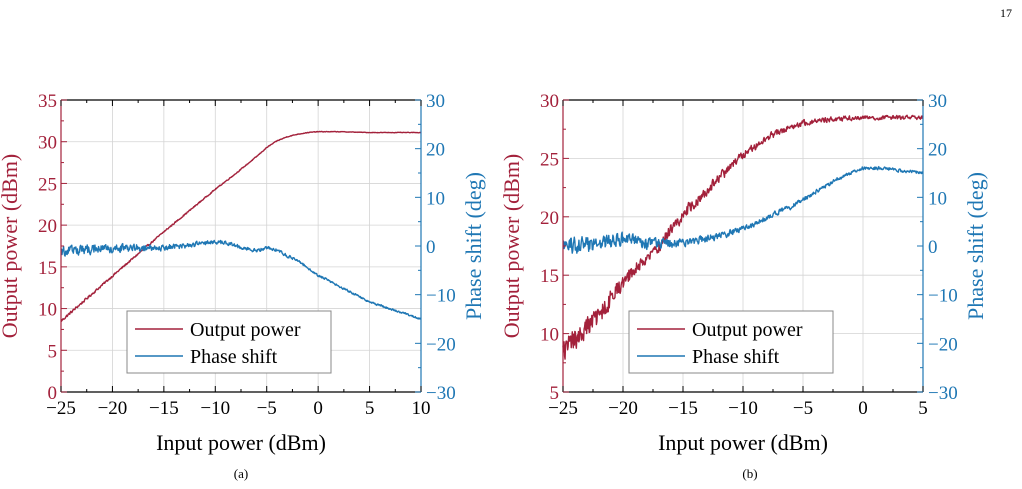  What do you see at coordinates (749, 473) in the screenshot?
I see `figure-caption: (b)` at bounding box center [749, 473].